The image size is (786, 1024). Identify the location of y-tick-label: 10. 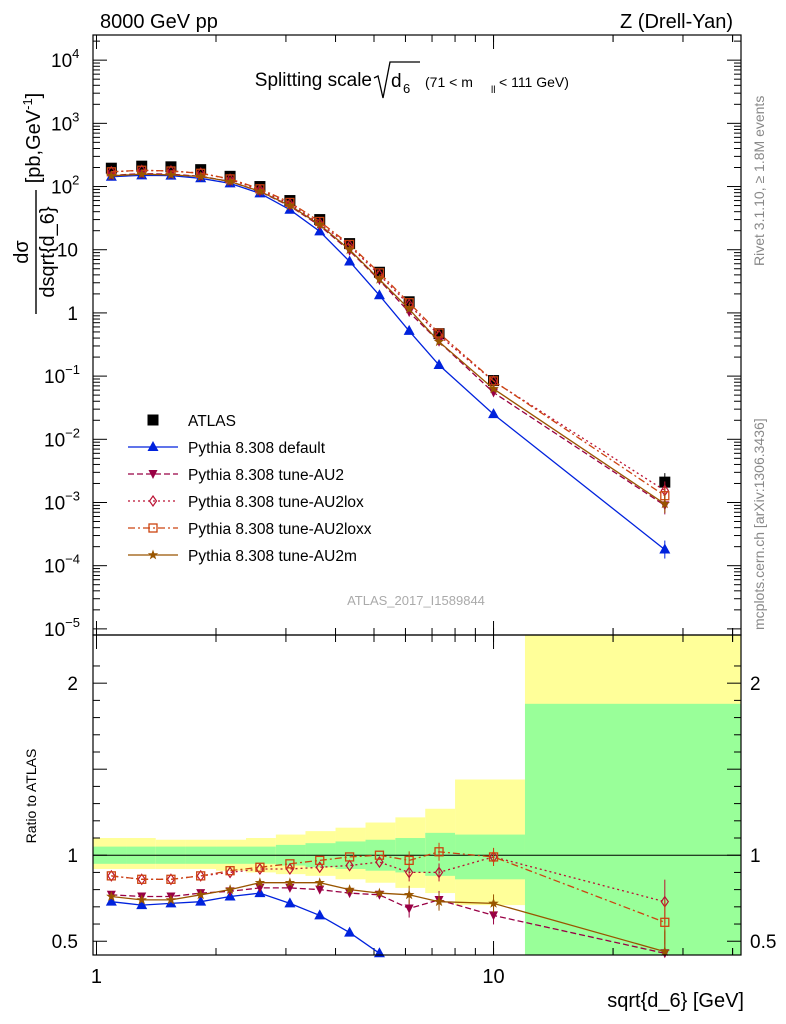
(67, 251).